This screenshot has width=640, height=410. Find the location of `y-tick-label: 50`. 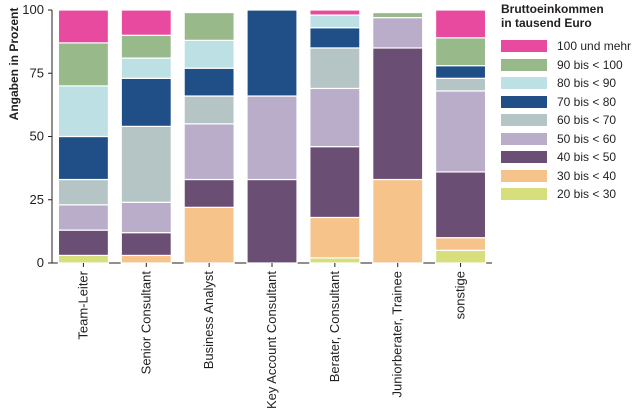

y-tick-label: 50 is located at coordinates (37, 136).